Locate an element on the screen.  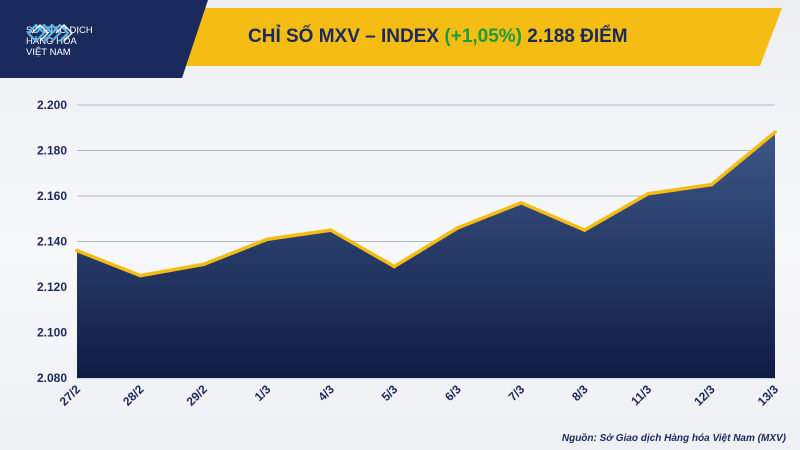
y-tick-label: 2.120 is located at coordinates (52, 287).